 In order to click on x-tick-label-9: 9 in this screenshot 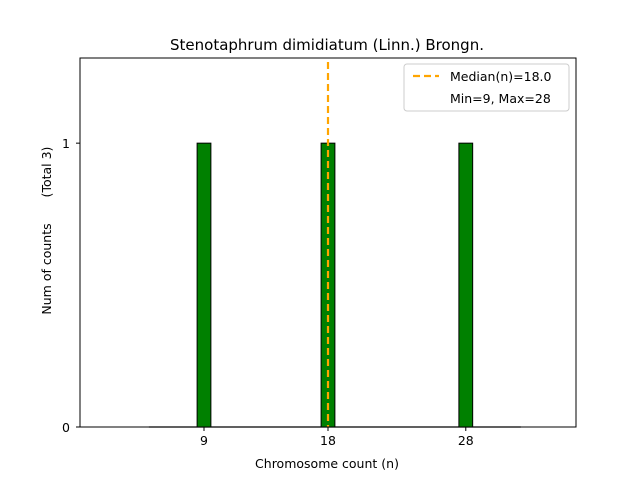, I will do `click(204, 440)`.